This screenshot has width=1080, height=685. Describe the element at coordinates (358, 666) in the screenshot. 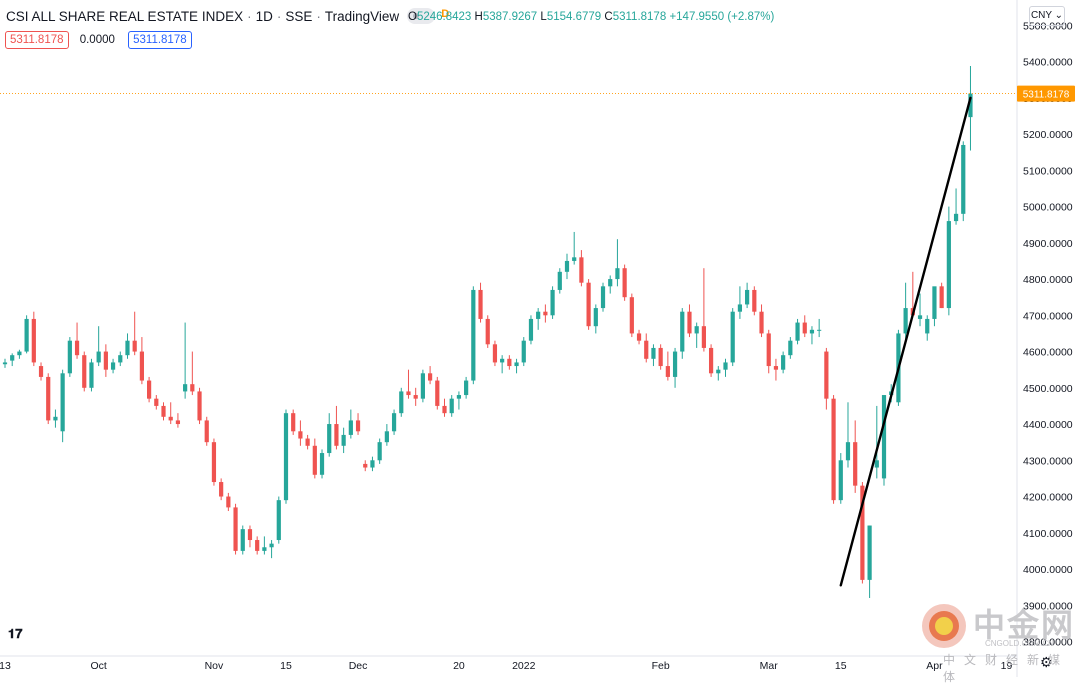

I see `x-tick-label: Dec` at that location.